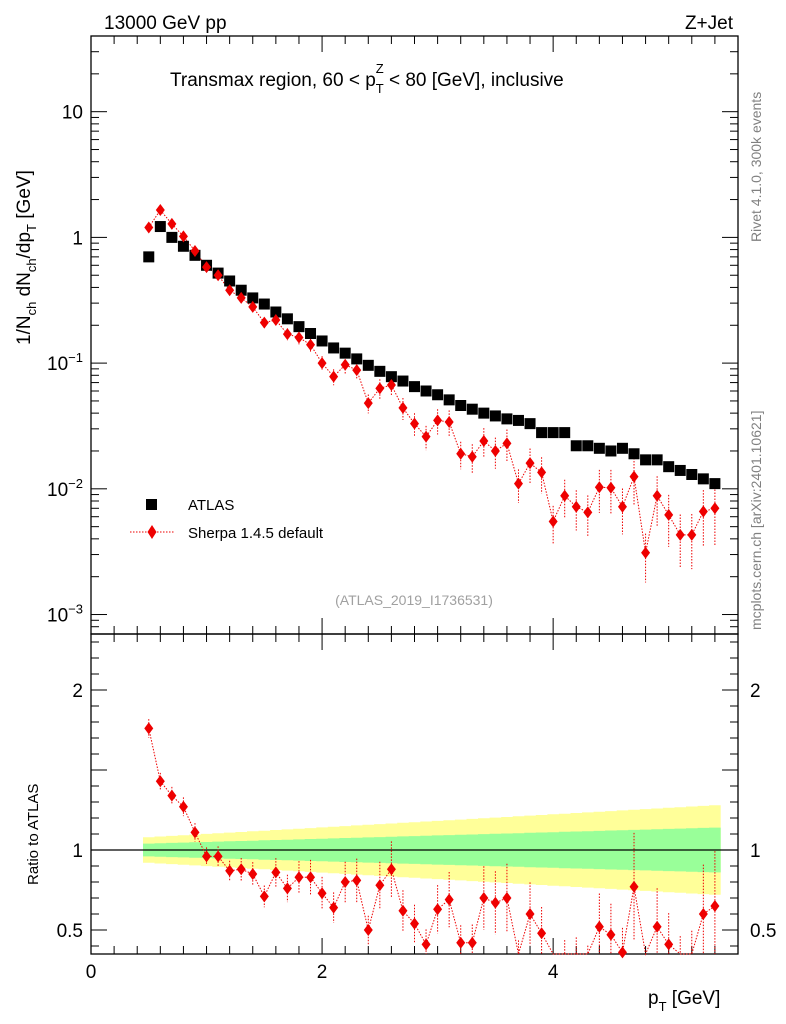  Describe the element at coordinates (26, 257) in the screenshot. I see `y-axis-label: 1/Nch dNch/dpT [GeV]` at that location.